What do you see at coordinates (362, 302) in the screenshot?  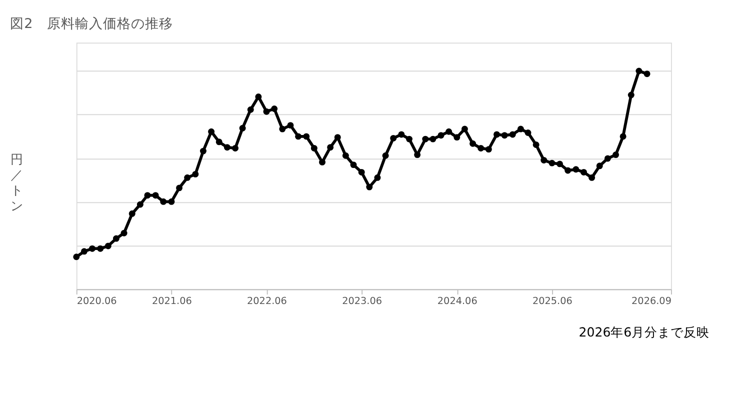 I see `x-tick-label: 2023.06` at bounding box center [362, 302].